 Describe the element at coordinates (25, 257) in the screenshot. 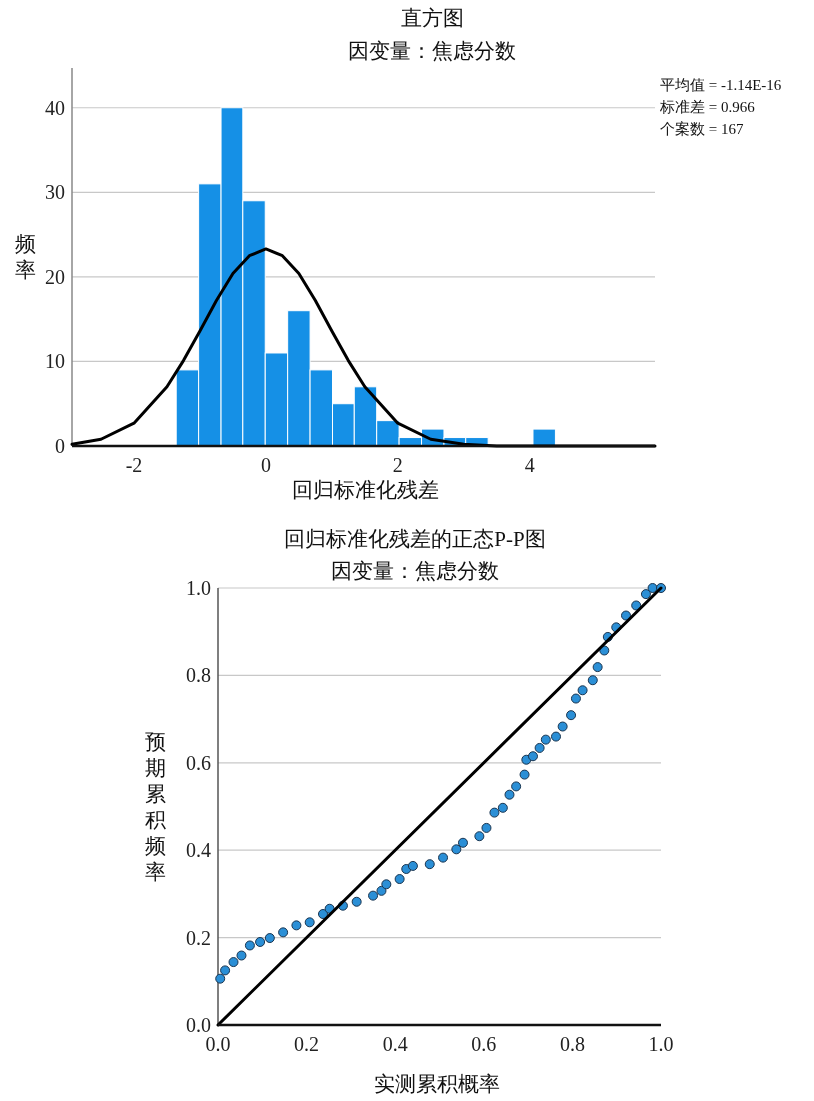

I see `y-axis-title: 频率` at that location.